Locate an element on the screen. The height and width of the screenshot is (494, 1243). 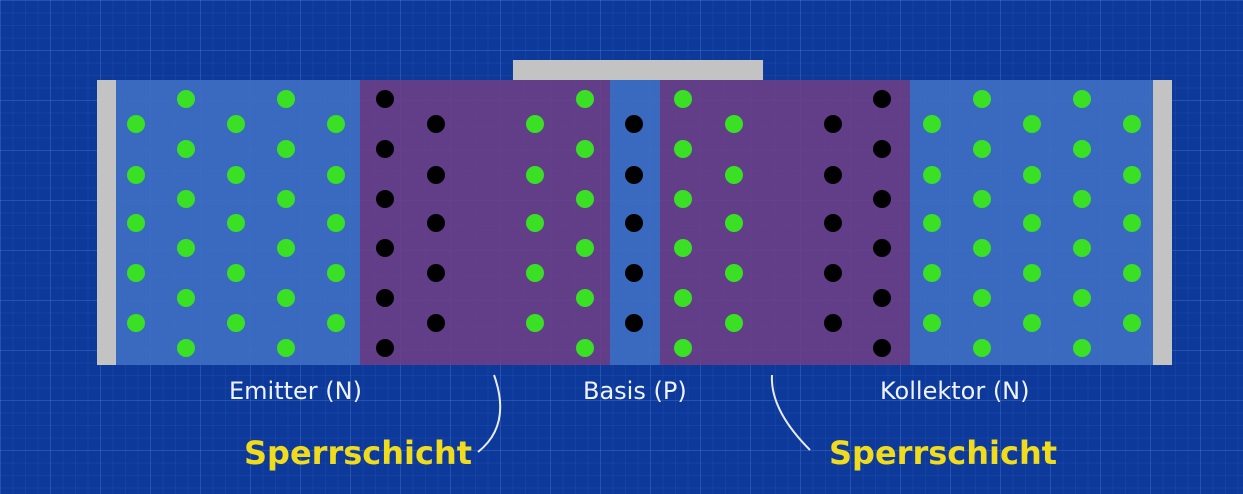
sperrschicht-right-label: Sperrschicht is located at coordinates (943, 453).